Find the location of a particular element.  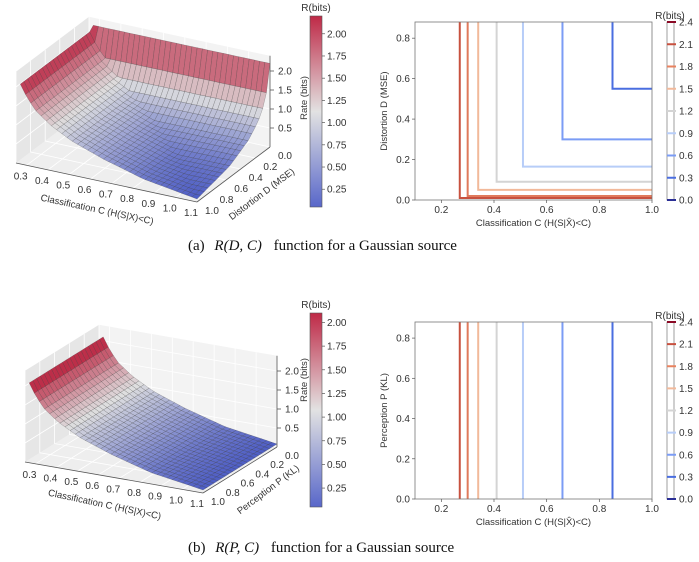

colorbar-tick-label: 2.00 is located at coordinates (337, 34).